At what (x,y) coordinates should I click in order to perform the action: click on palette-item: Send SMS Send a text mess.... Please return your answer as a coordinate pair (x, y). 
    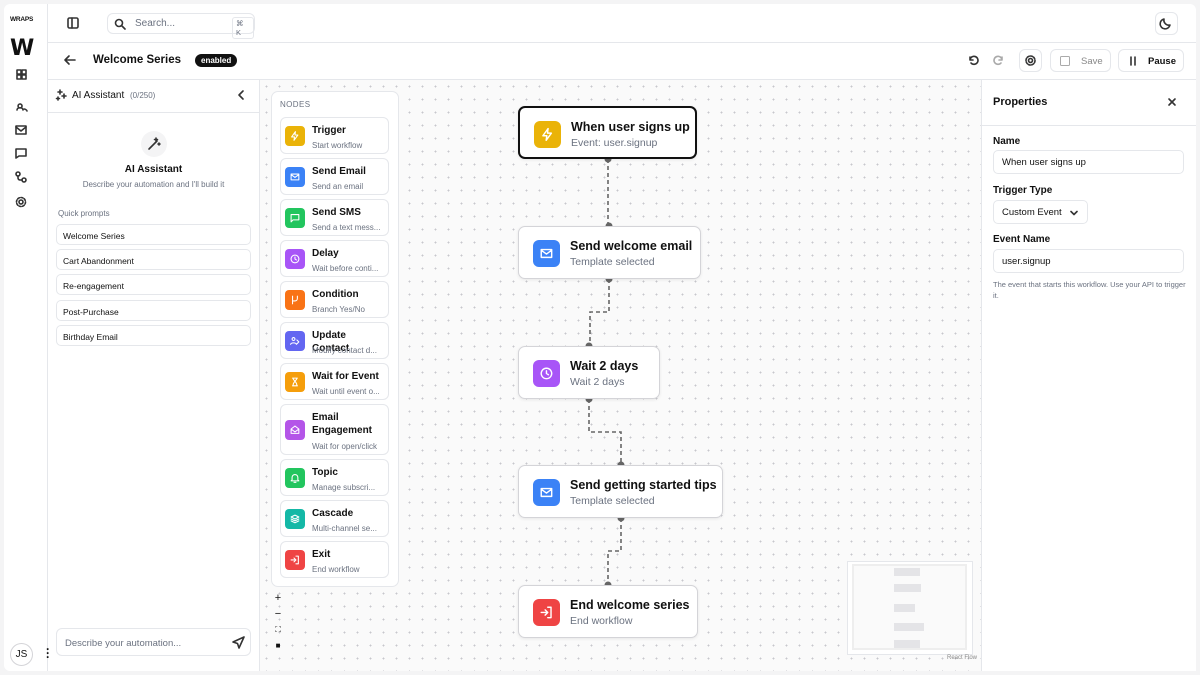
    Looking at the image, I should click on (334, 217).